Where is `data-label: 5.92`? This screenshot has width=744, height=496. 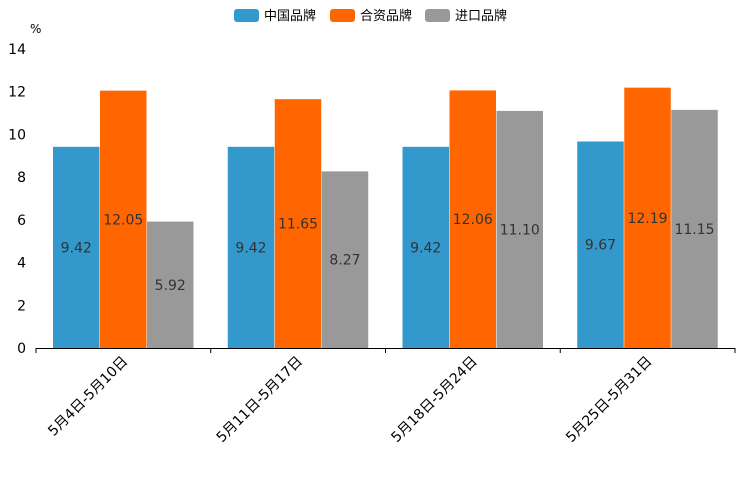
data-label: 5.92 is located at coordinates (170, 286).